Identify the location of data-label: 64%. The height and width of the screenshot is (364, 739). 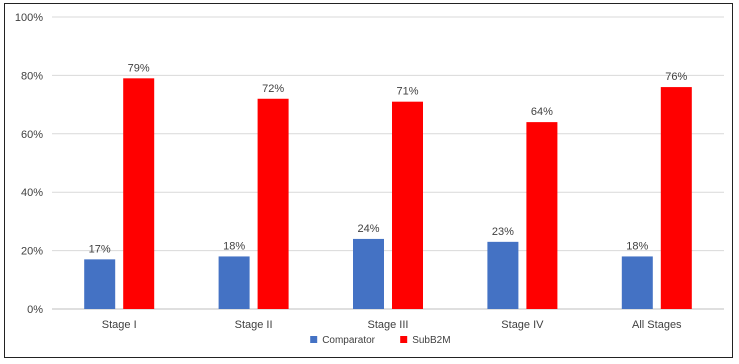
(542, 112).